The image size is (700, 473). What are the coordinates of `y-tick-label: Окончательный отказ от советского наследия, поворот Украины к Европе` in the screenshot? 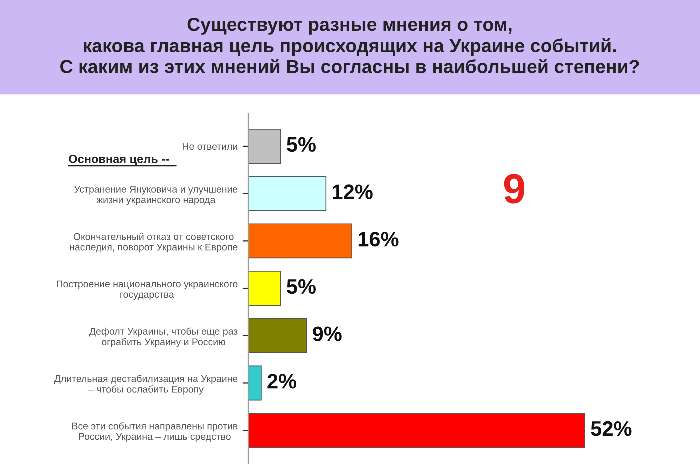 It's located at (154, 242).